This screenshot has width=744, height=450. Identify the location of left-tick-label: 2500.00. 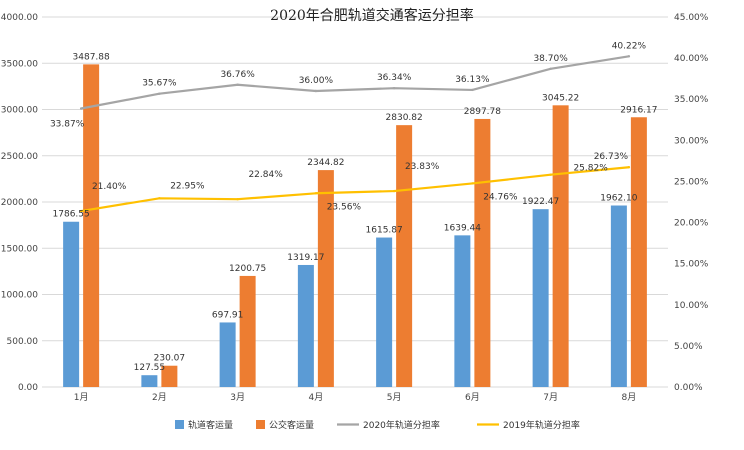
(19, 157).